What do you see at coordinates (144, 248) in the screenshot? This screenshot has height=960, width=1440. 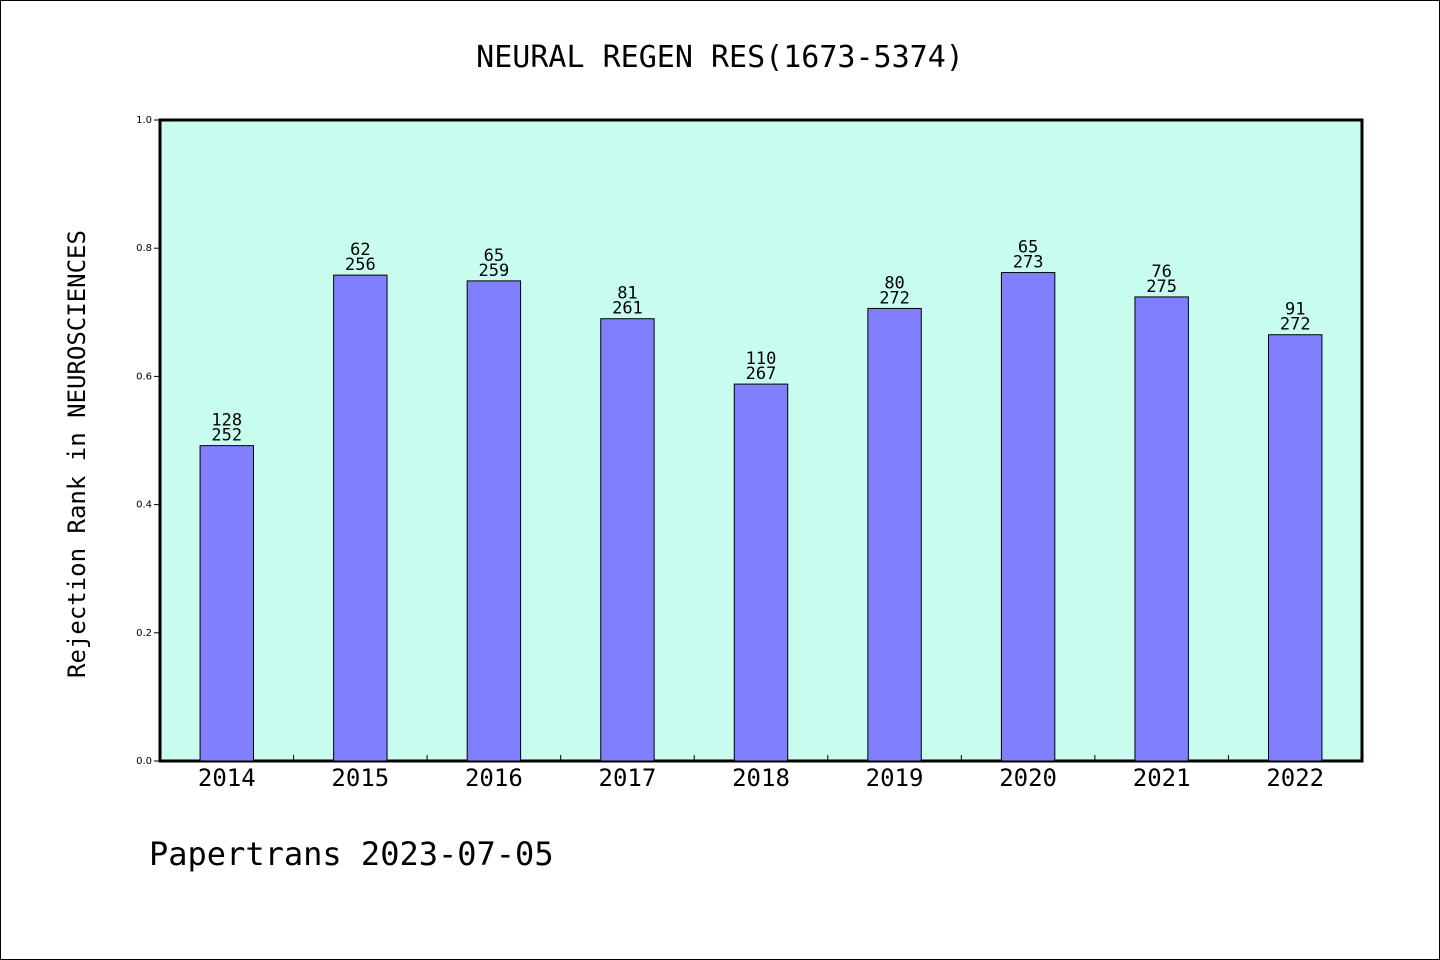 I see `y-tick-label: 0.8` at bounding box center [144, 248].